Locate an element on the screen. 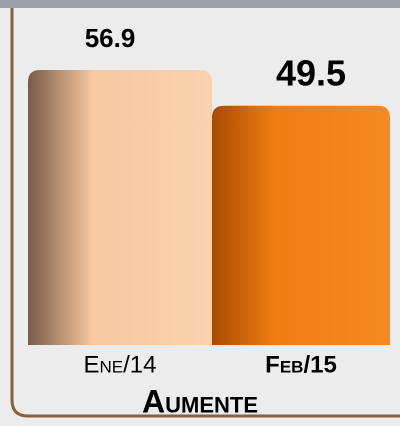 This screenshot has width=400, height=426. top-strip is located at coordinates (200, 4).